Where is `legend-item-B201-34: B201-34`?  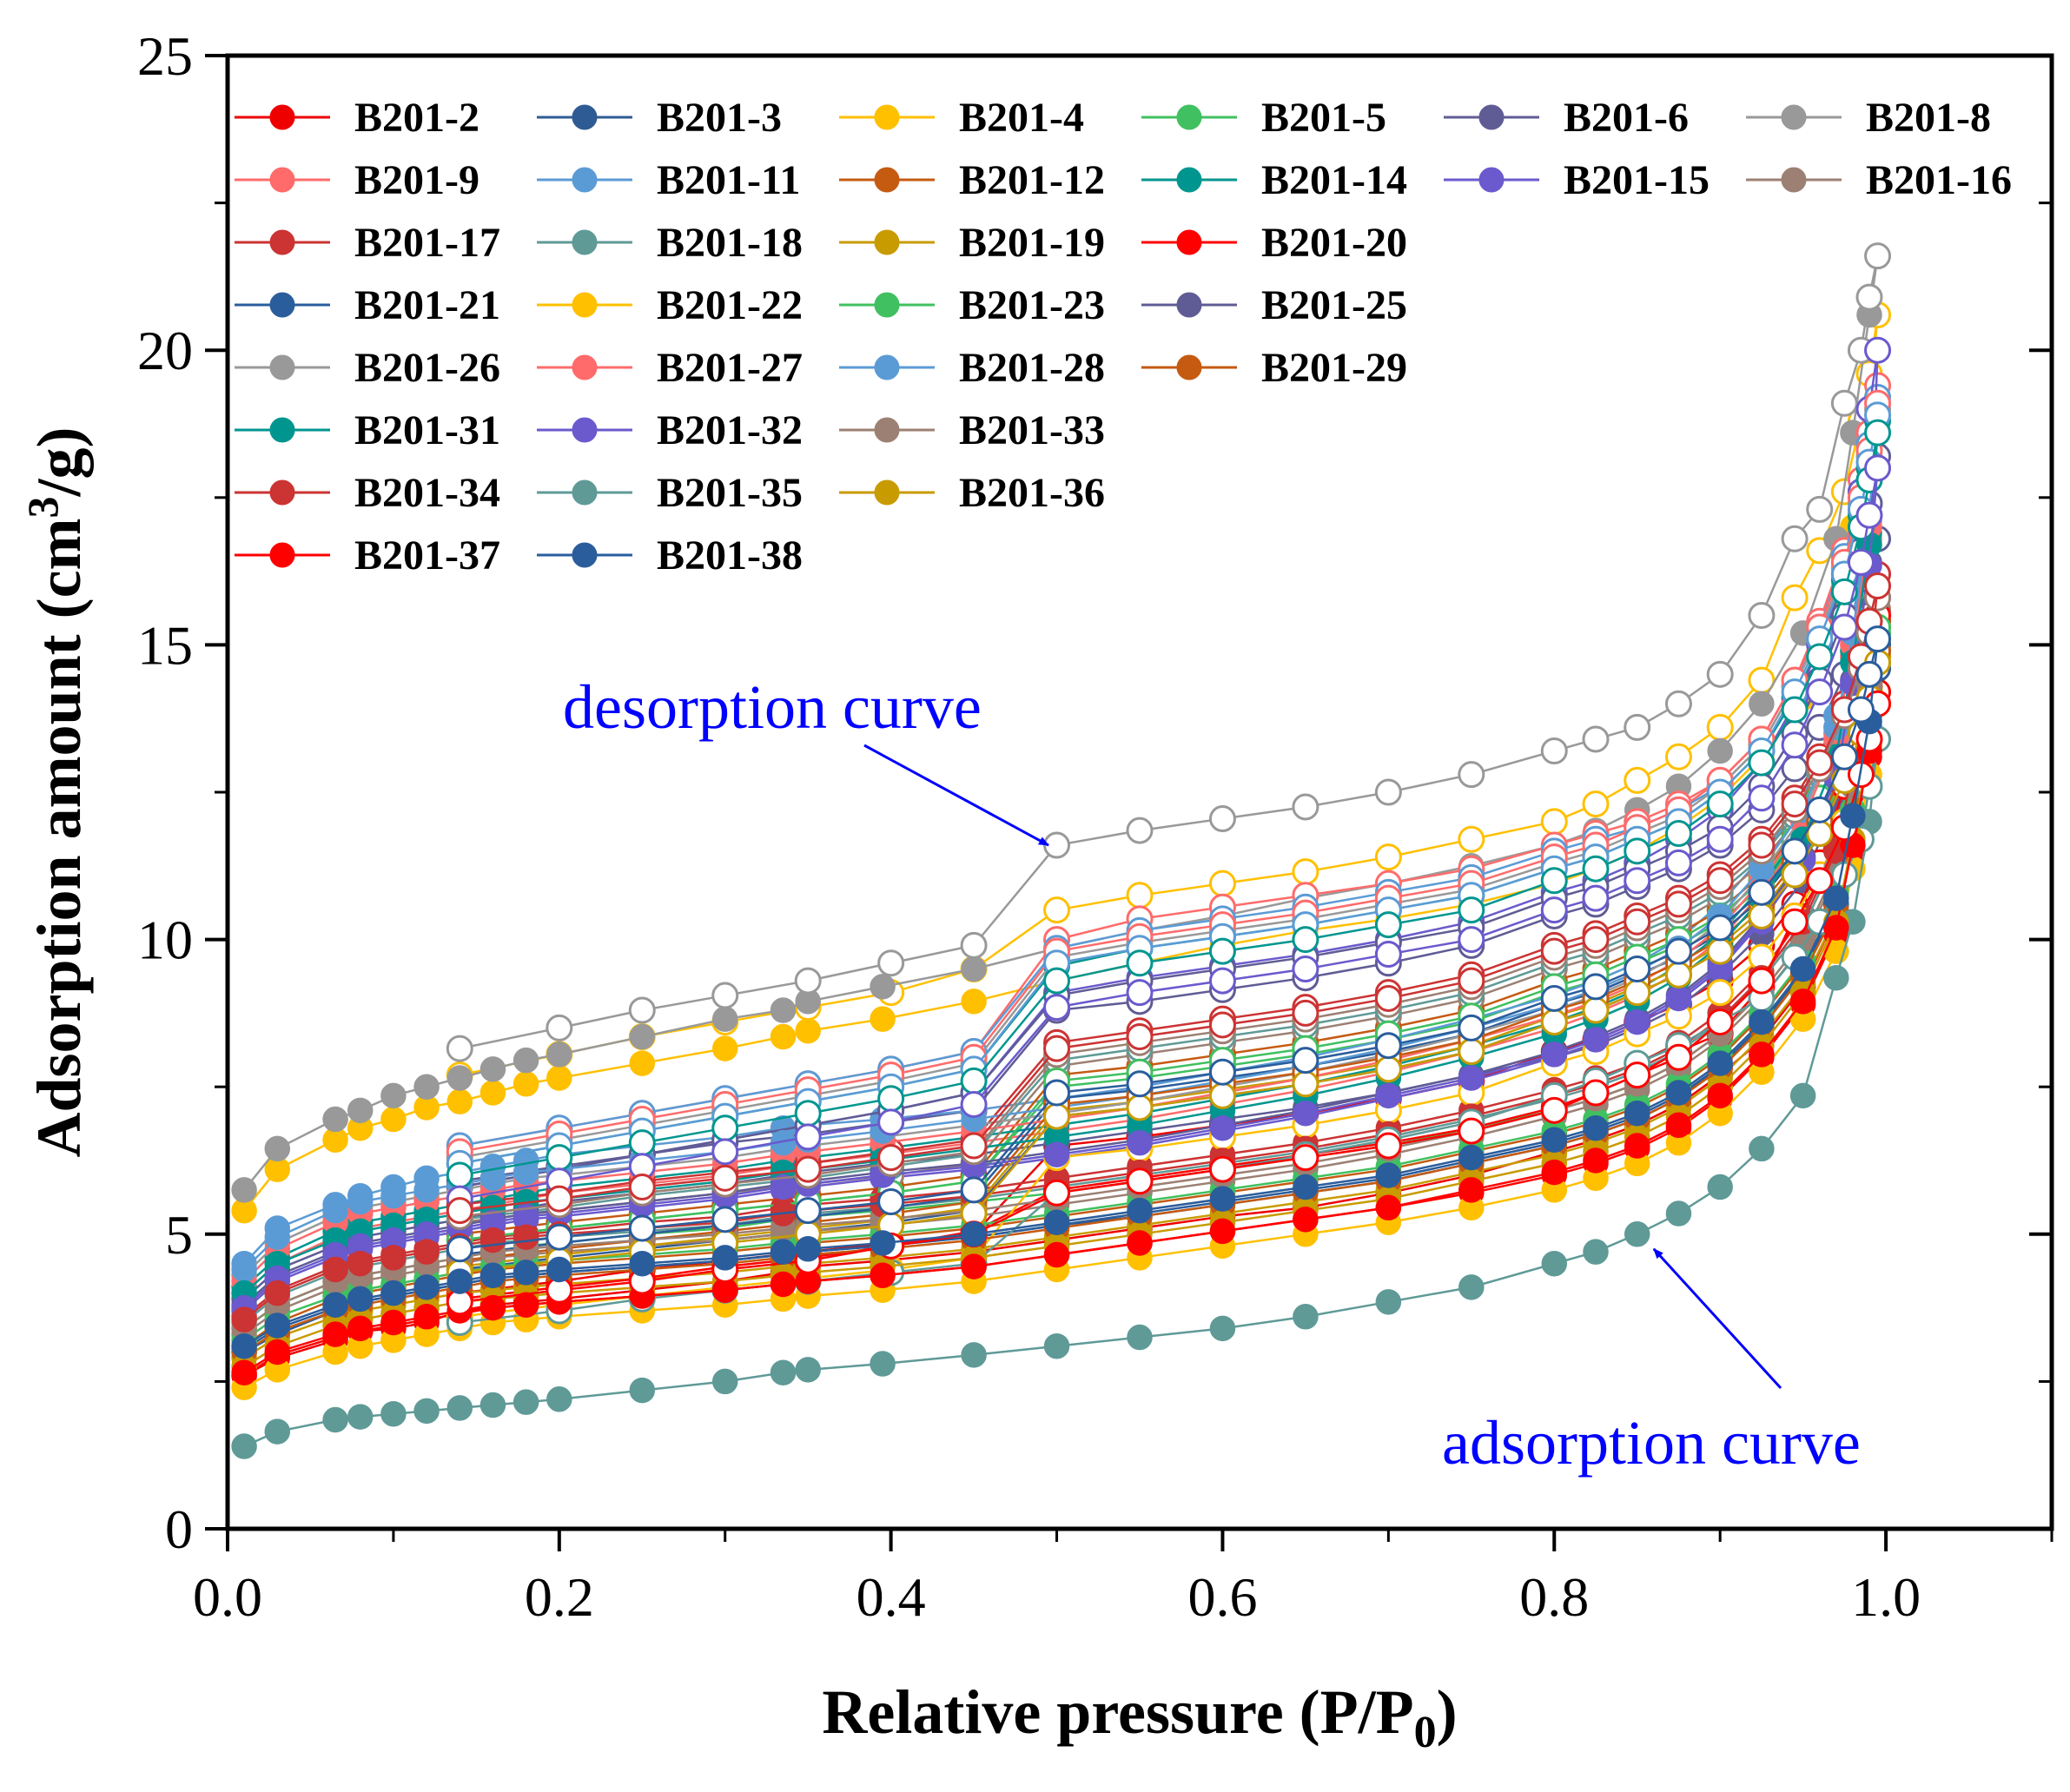
legend-item-B201-34: B201-34 is located at coordinates (367, 493).